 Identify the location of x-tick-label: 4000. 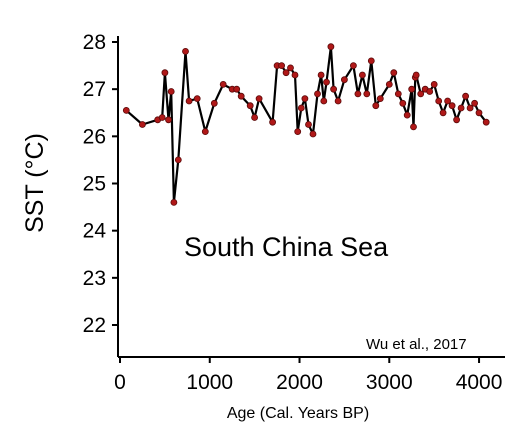
(479, 382).